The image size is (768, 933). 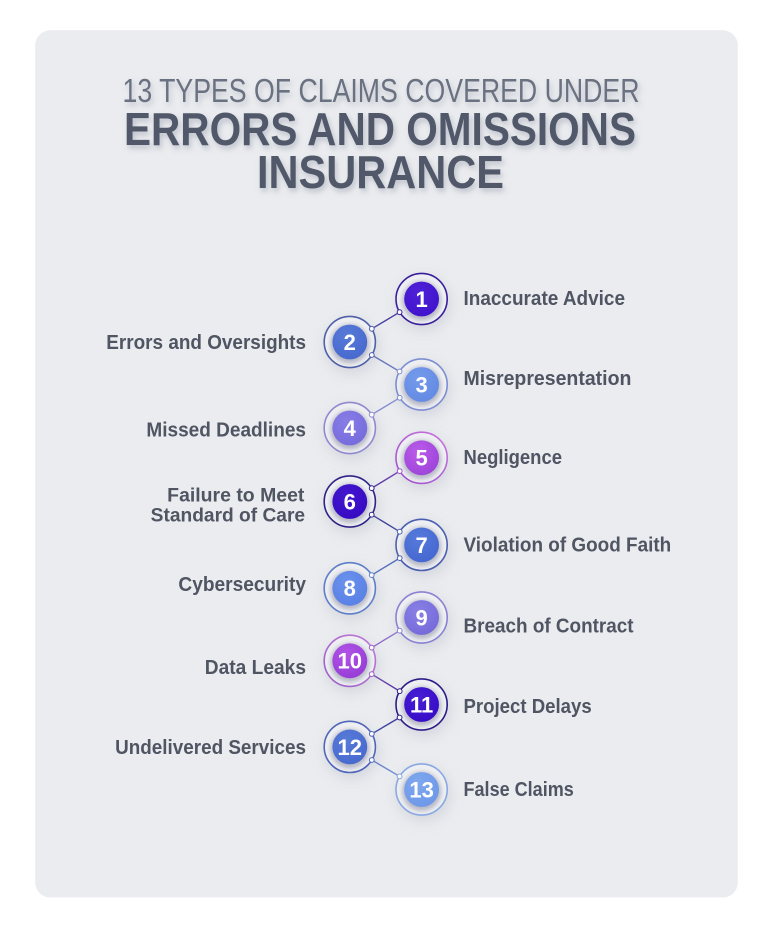 What do you see at coordinates (513, 457) in the screenshot?
I see `svg-text: Negligence` at bounding box center [513, 457].